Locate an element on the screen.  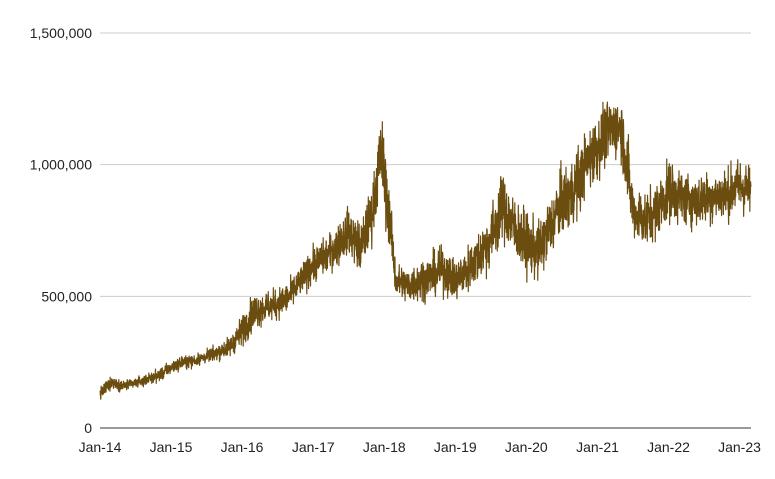
y-axis-tick-labels: 0 500,000 1,000,000 1,500,000 is located at coordinates (61, 230).